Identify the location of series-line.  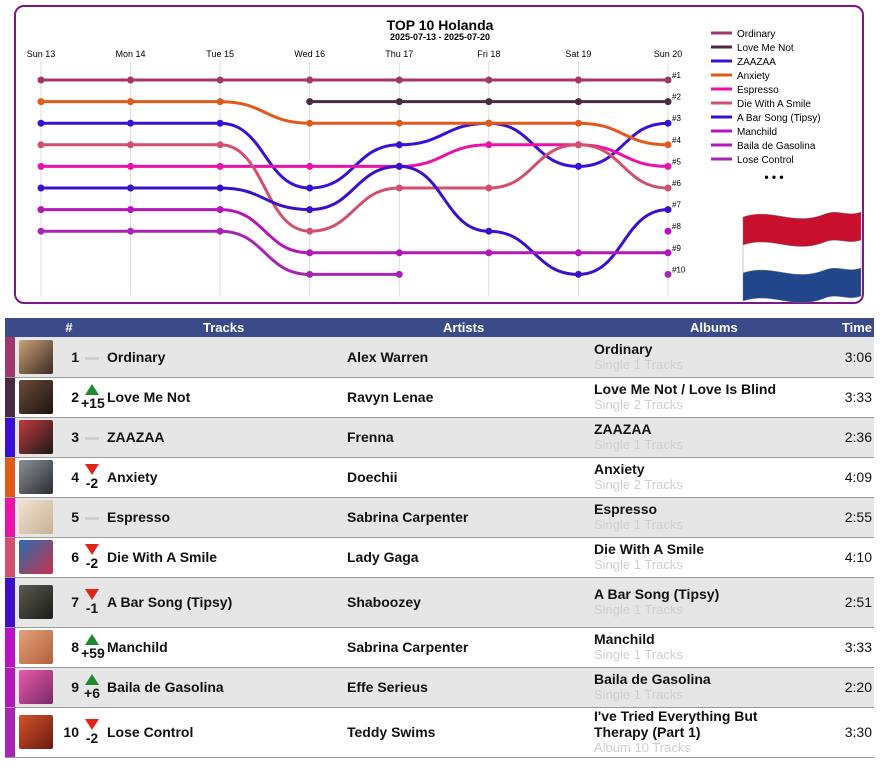
(355, 188).